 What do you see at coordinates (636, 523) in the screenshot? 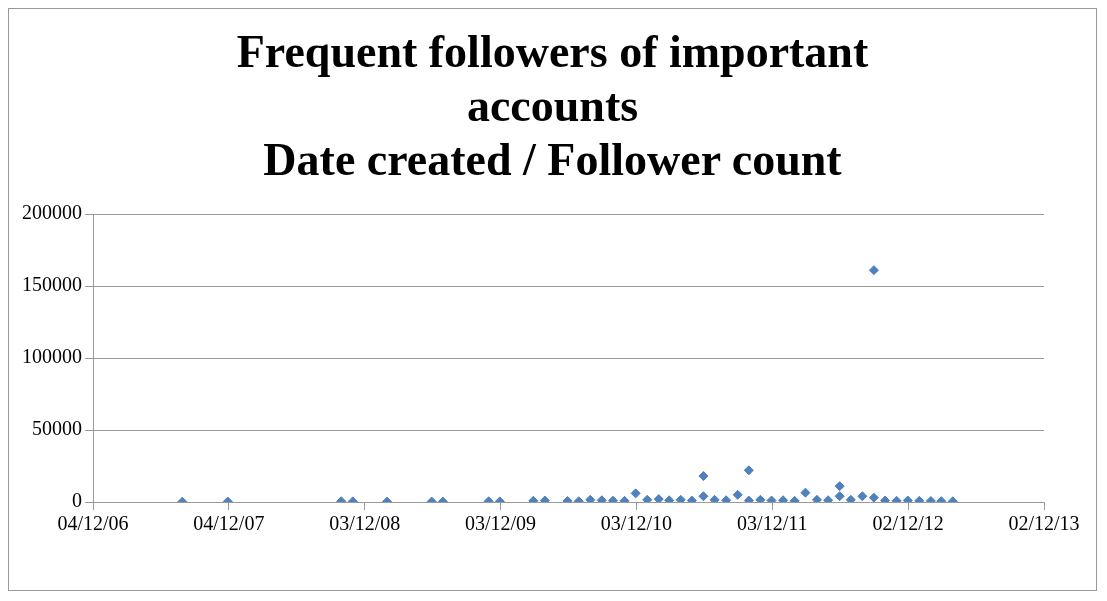
I see `x-tick-label: 03/12/10` at bounding box center [636, 523].